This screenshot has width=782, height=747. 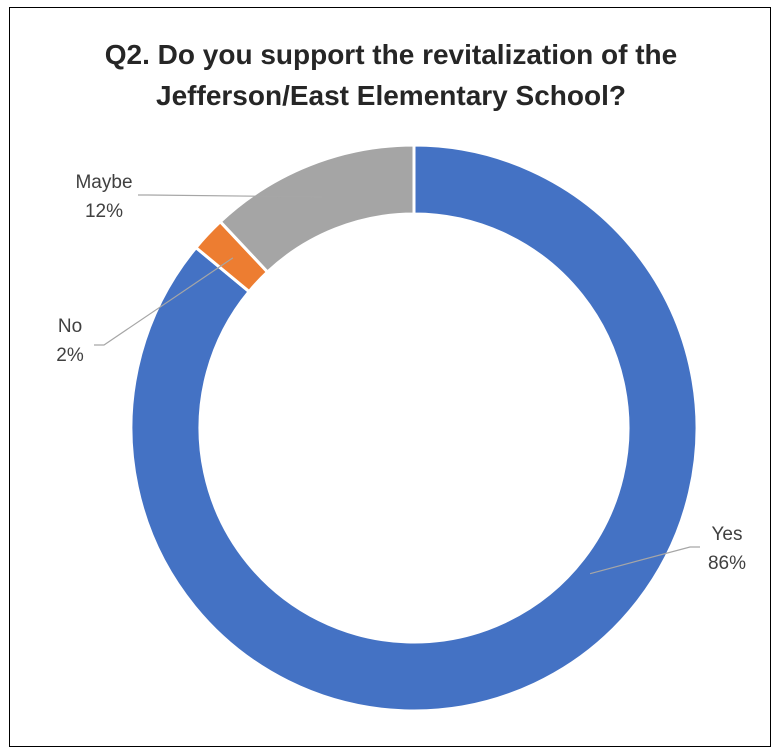 What do you see at coordinates (70, 355) in the screenshot?
I see `data-label-value-no: 2%` at bounding box center [70, 355].